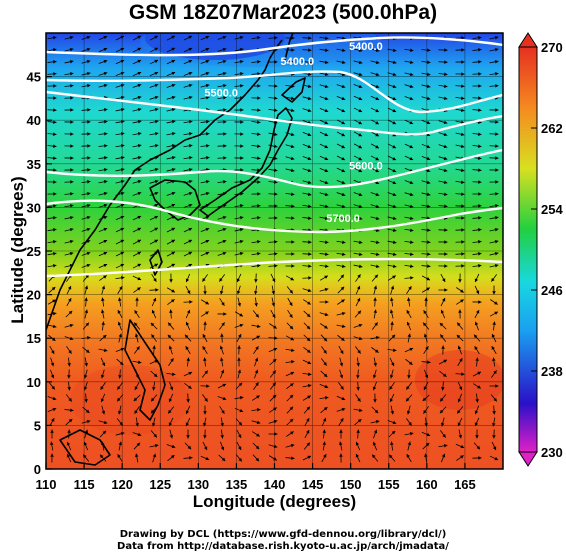 This screenshot has height=554, width=566. I want to click on contour-5400-north, so click(274, 46).